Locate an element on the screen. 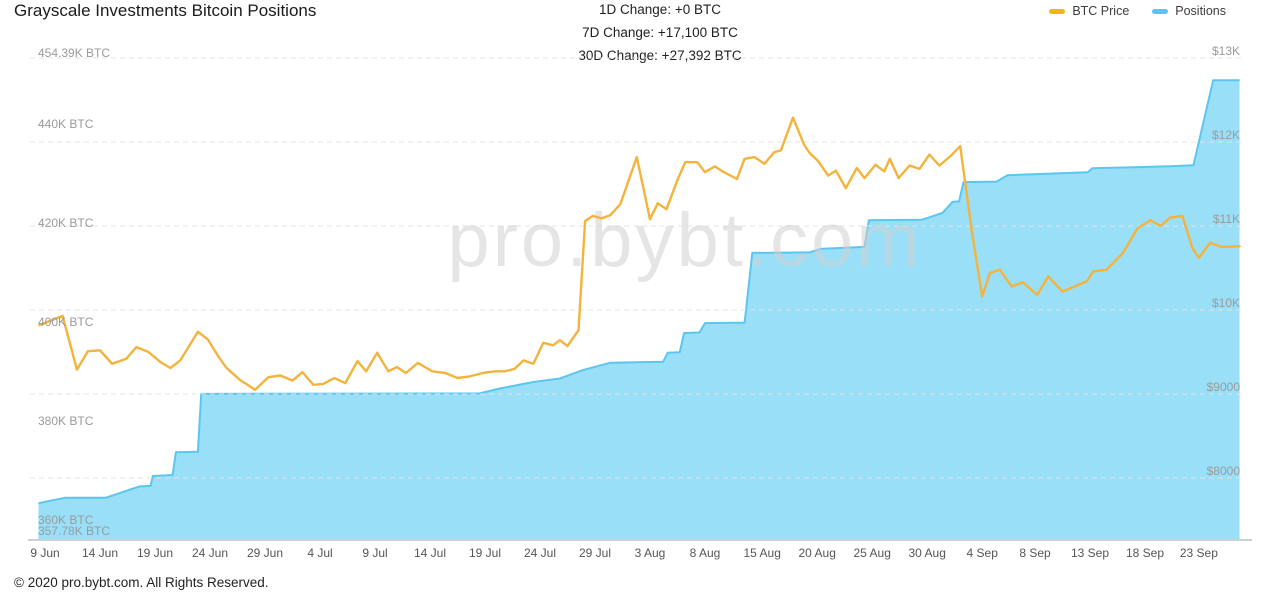 Image resolution: width=1280 pixels, height=600 pixels. y-axis-label-right: $8000 is located at coordinates (1223, 470).